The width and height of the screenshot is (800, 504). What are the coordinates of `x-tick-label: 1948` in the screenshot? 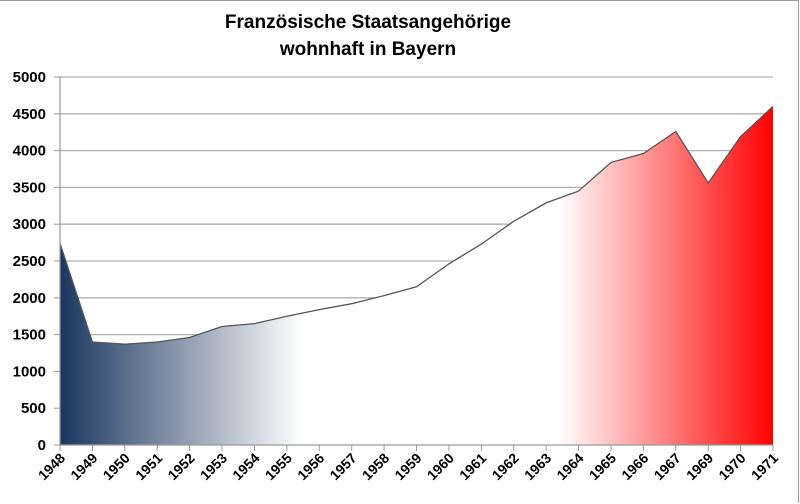 It's located at (51, 466).